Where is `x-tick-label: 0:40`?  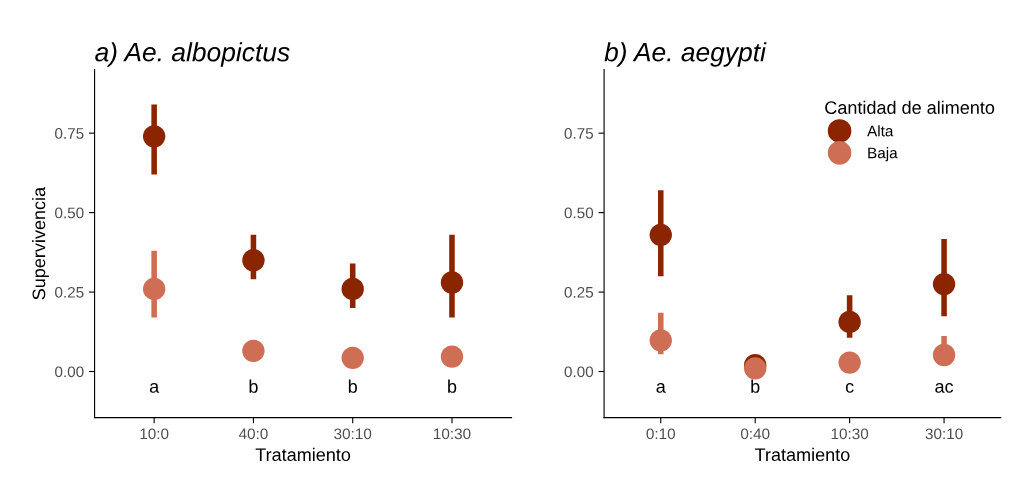
x-tick-label: 0:40 is located at coordinates (755, 434).